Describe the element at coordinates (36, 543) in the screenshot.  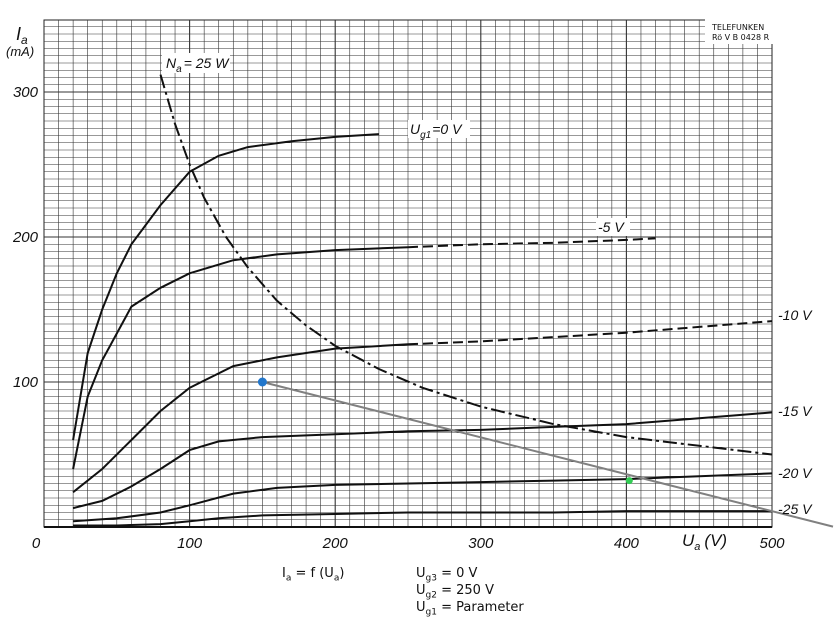
I see `x-tick-label: 0` at that location.